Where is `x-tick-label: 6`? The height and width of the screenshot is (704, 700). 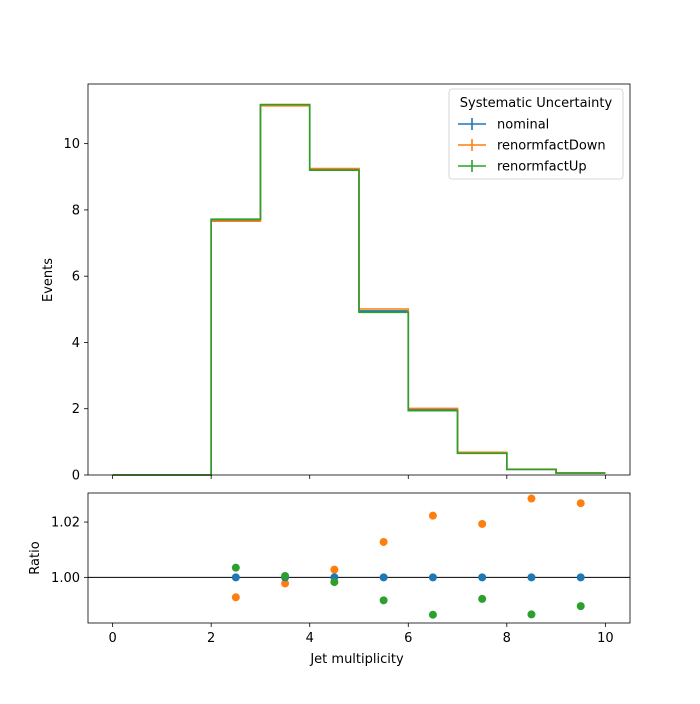 x-tick-label: 6 is located at coordinates (408, 638).